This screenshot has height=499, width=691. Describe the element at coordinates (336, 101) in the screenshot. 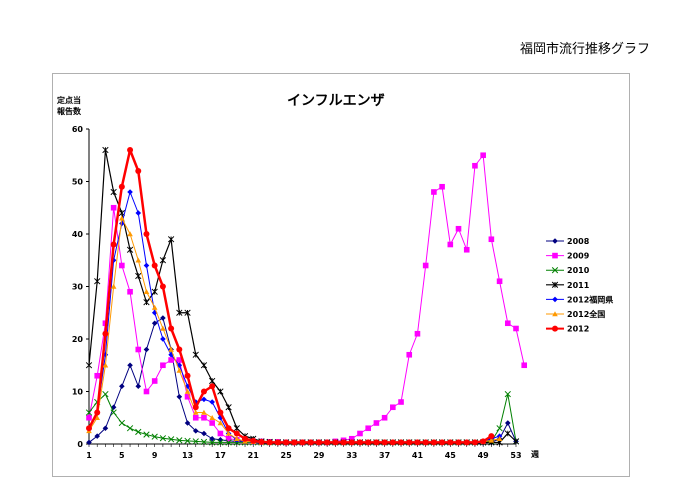

I see `chart-title: インフルエンザ` at that location.